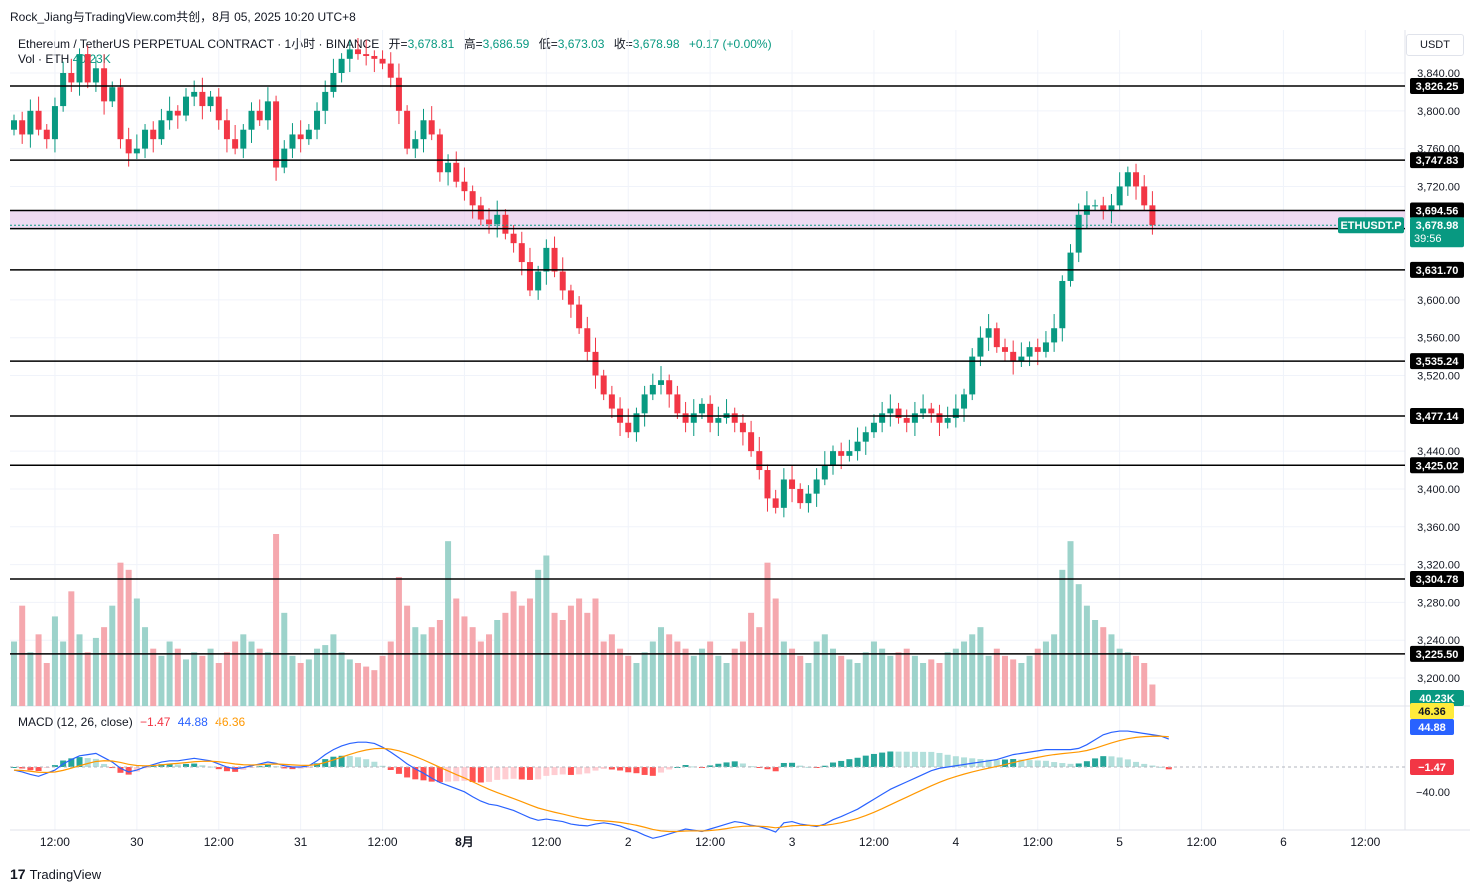 This screenshot has height=892, width=1481. What do you see at coordinates (1435, 45) in the screenshot?
I see `currency-button: USDT` at bounding box center [1435, 45].